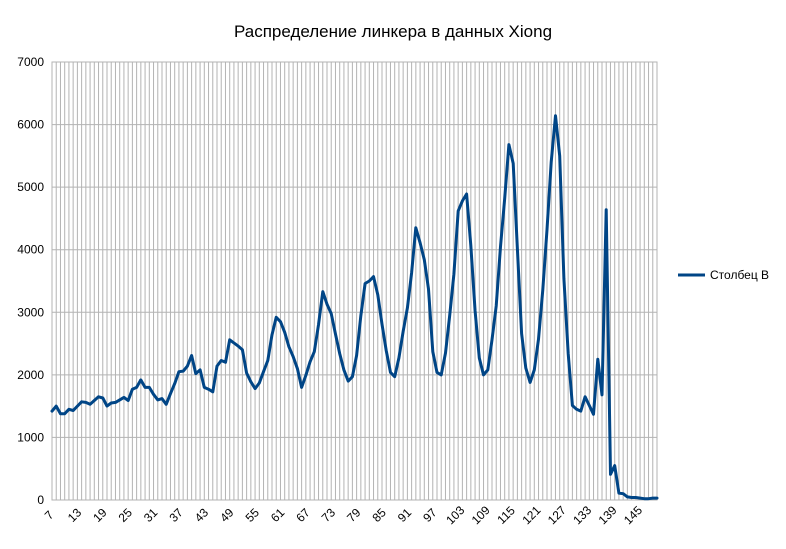 The width and height of the screenshot is (786, 549). What do you see at coordinates (633, 515) in the screenshot?
I see `x-tick-label: 145` at bounding box center [633, 515].